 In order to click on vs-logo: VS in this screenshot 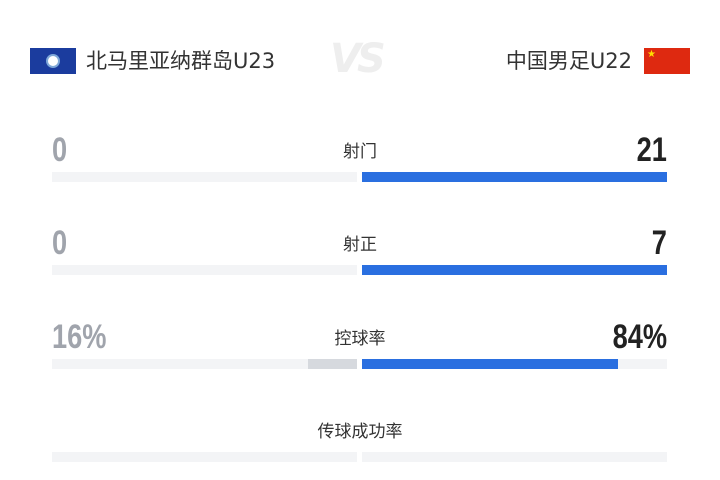, I will do `click(358, 59)`.